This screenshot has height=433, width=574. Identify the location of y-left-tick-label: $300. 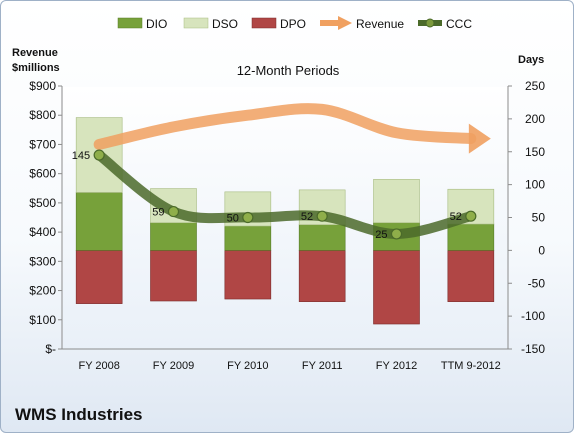
(42, 261).